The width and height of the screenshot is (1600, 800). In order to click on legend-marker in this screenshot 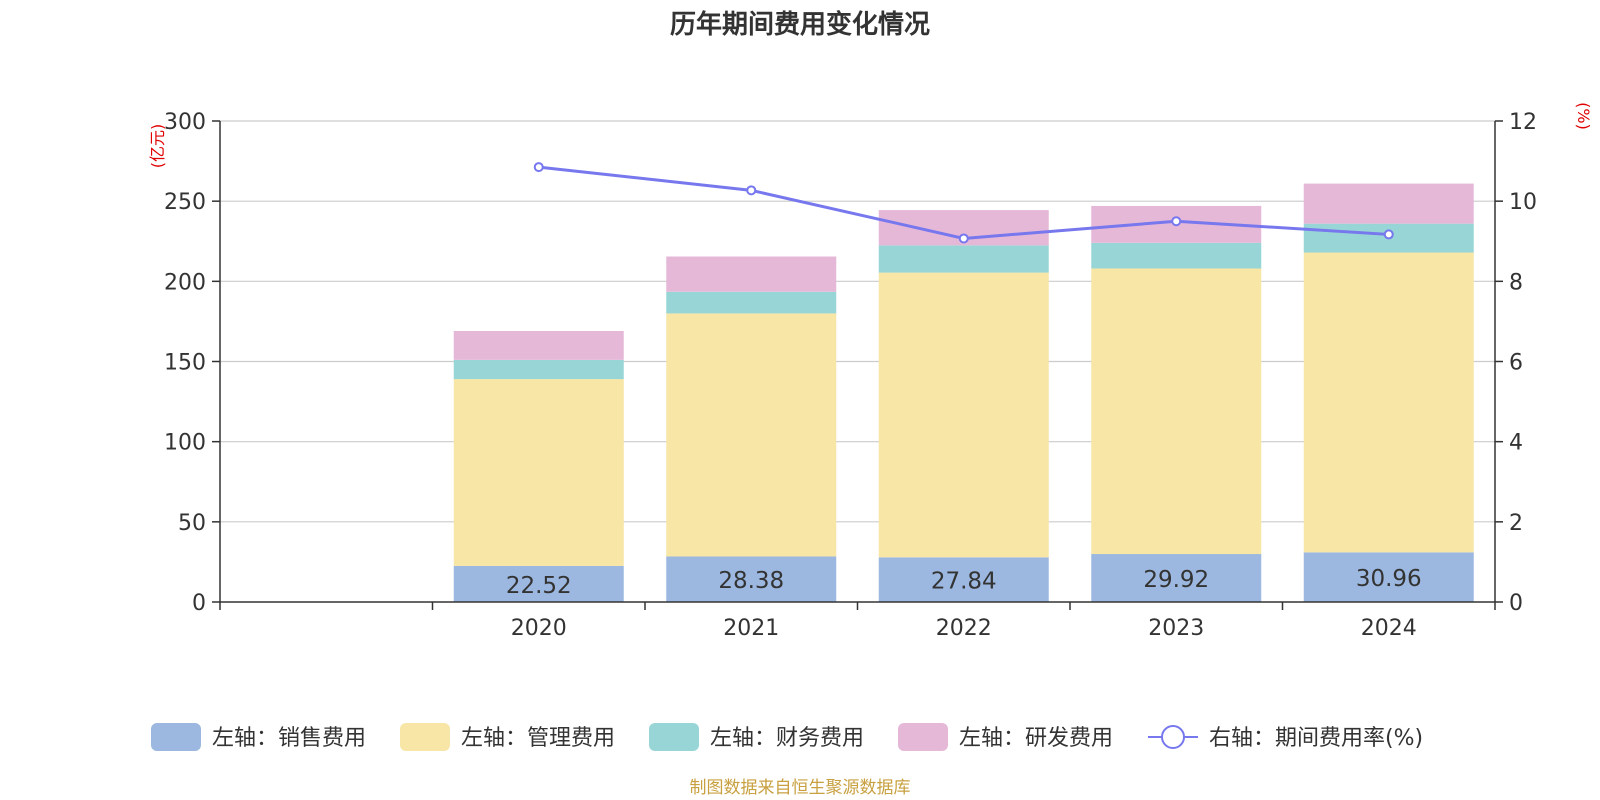, I will do `click(1173, 737)`.